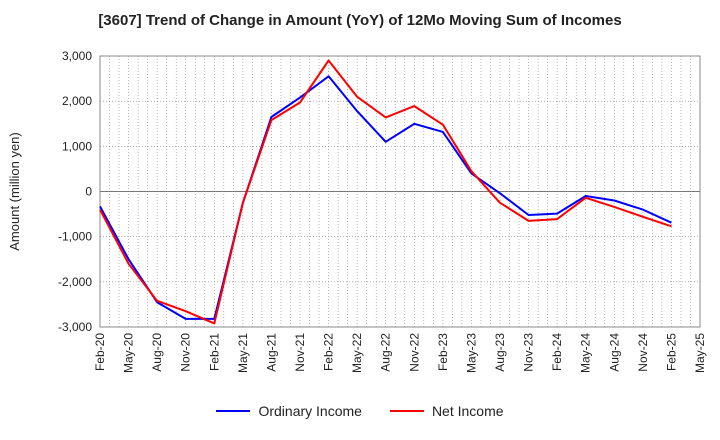 This screenshot has width=720, height=440. Describe the element at coordinates (310, 411) in the screenshot. I see `legend-label-ordinary-income: Ordinary Income` at that location.